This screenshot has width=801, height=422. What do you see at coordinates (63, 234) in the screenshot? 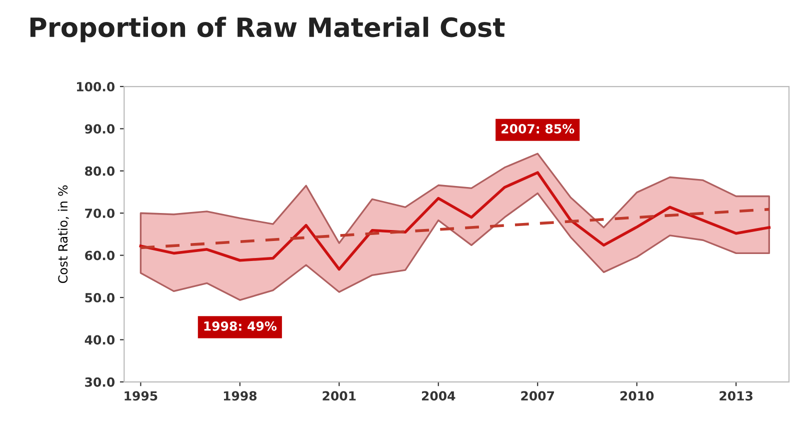
I see `y-axis-title: Cost Ratio, in %` at bounding box center [63, 234].